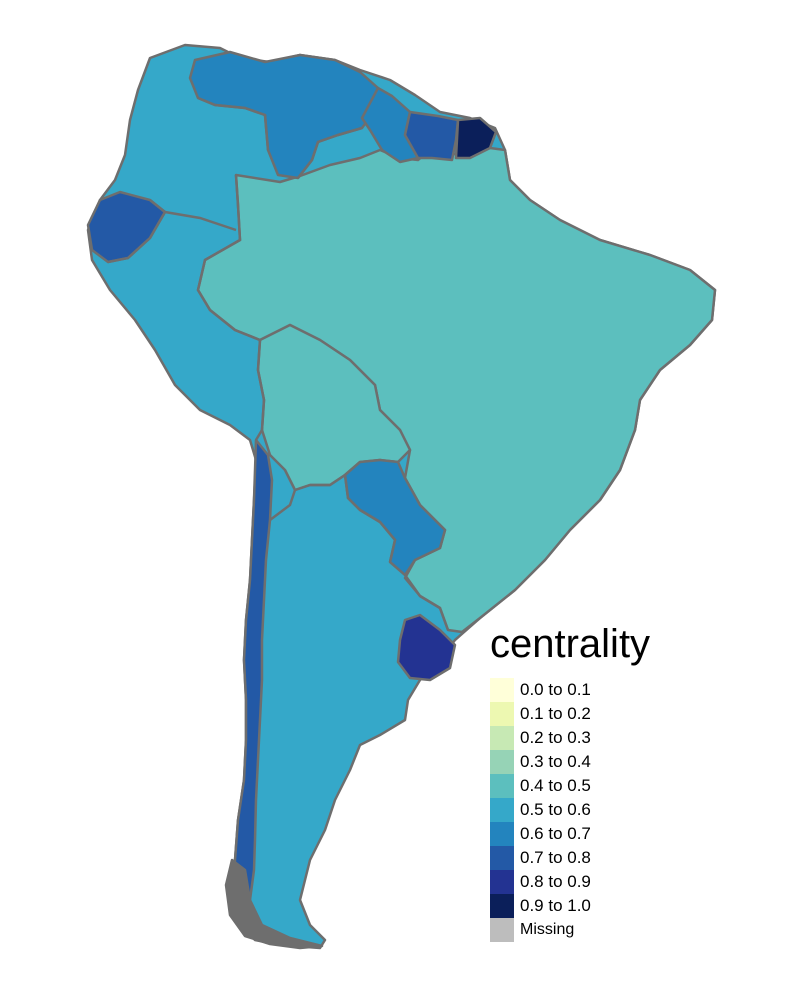  Describe the element at coordinates (390, 125) in the screenshot. I see `region-guyana` at that location.